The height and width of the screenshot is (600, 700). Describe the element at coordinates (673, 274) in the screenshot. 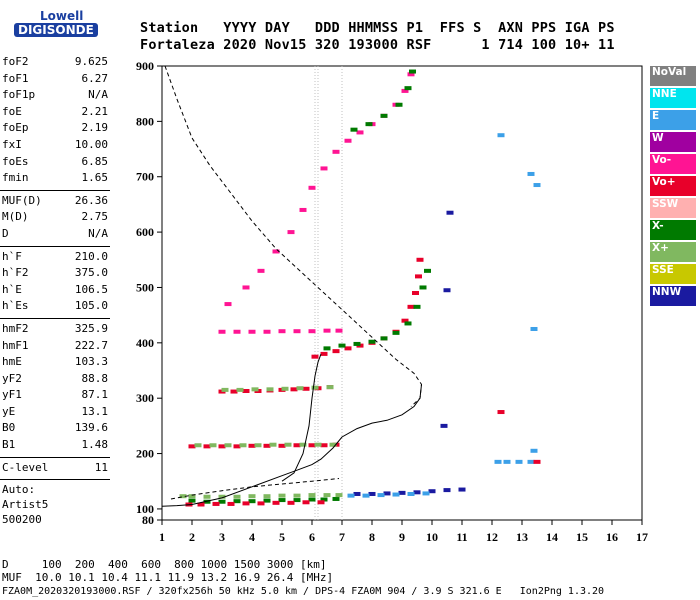

I see `legend-item: SSE` at that location.